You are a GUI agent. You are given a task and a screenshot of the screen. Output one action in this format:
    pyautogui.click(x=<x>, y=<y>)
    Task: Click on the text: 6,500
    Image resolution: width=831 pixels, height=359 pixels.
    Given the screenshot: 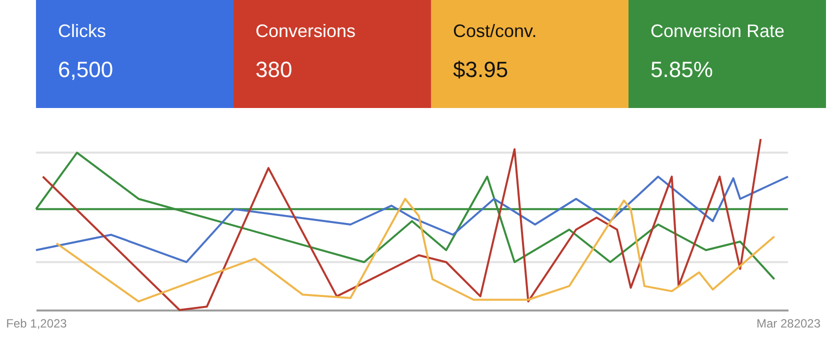 What is the action you would take?
    pyautogui.click(x=86, y=69)
    